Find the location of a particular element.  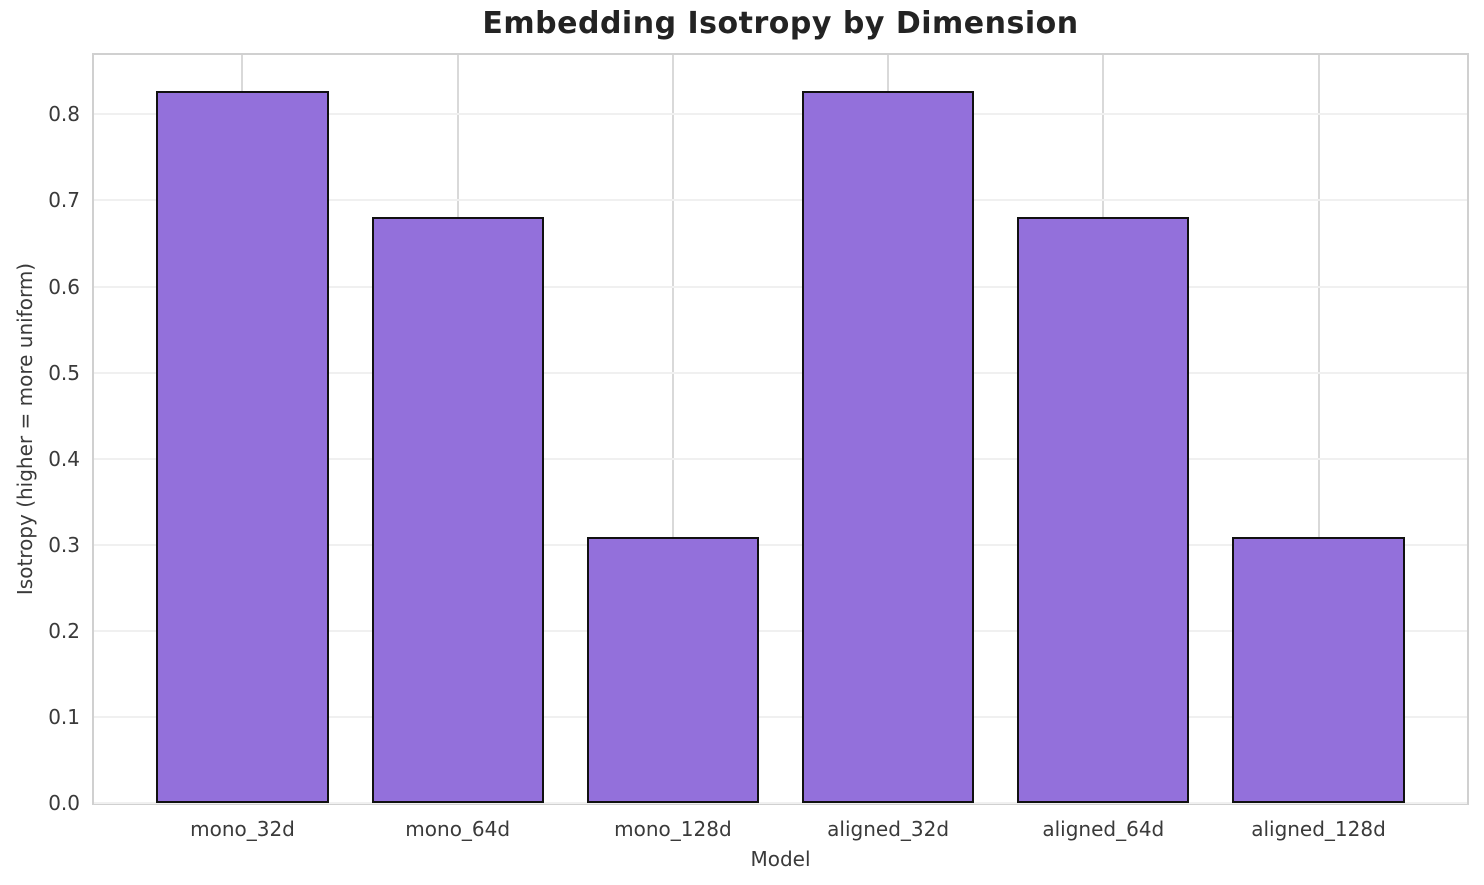

chart-title: Embedding Isotropy by Dimension is located at coordinates (780, 23).